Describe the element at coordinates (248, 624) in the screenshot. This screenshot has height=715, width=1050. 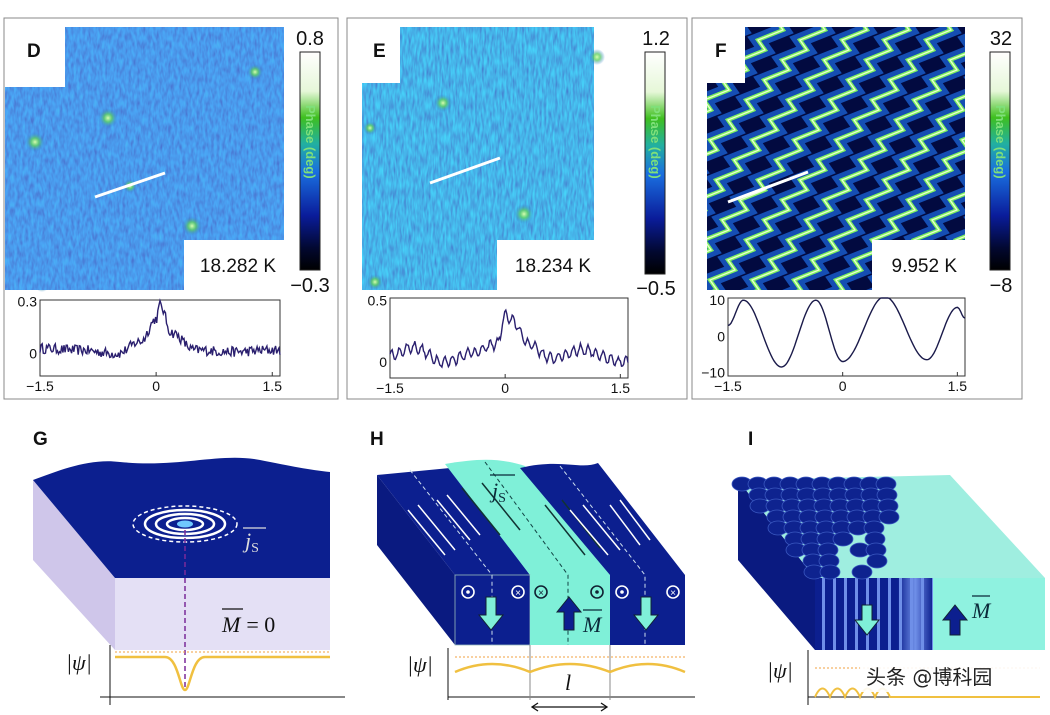
I see `magnetization-label: M = 0` at that location.